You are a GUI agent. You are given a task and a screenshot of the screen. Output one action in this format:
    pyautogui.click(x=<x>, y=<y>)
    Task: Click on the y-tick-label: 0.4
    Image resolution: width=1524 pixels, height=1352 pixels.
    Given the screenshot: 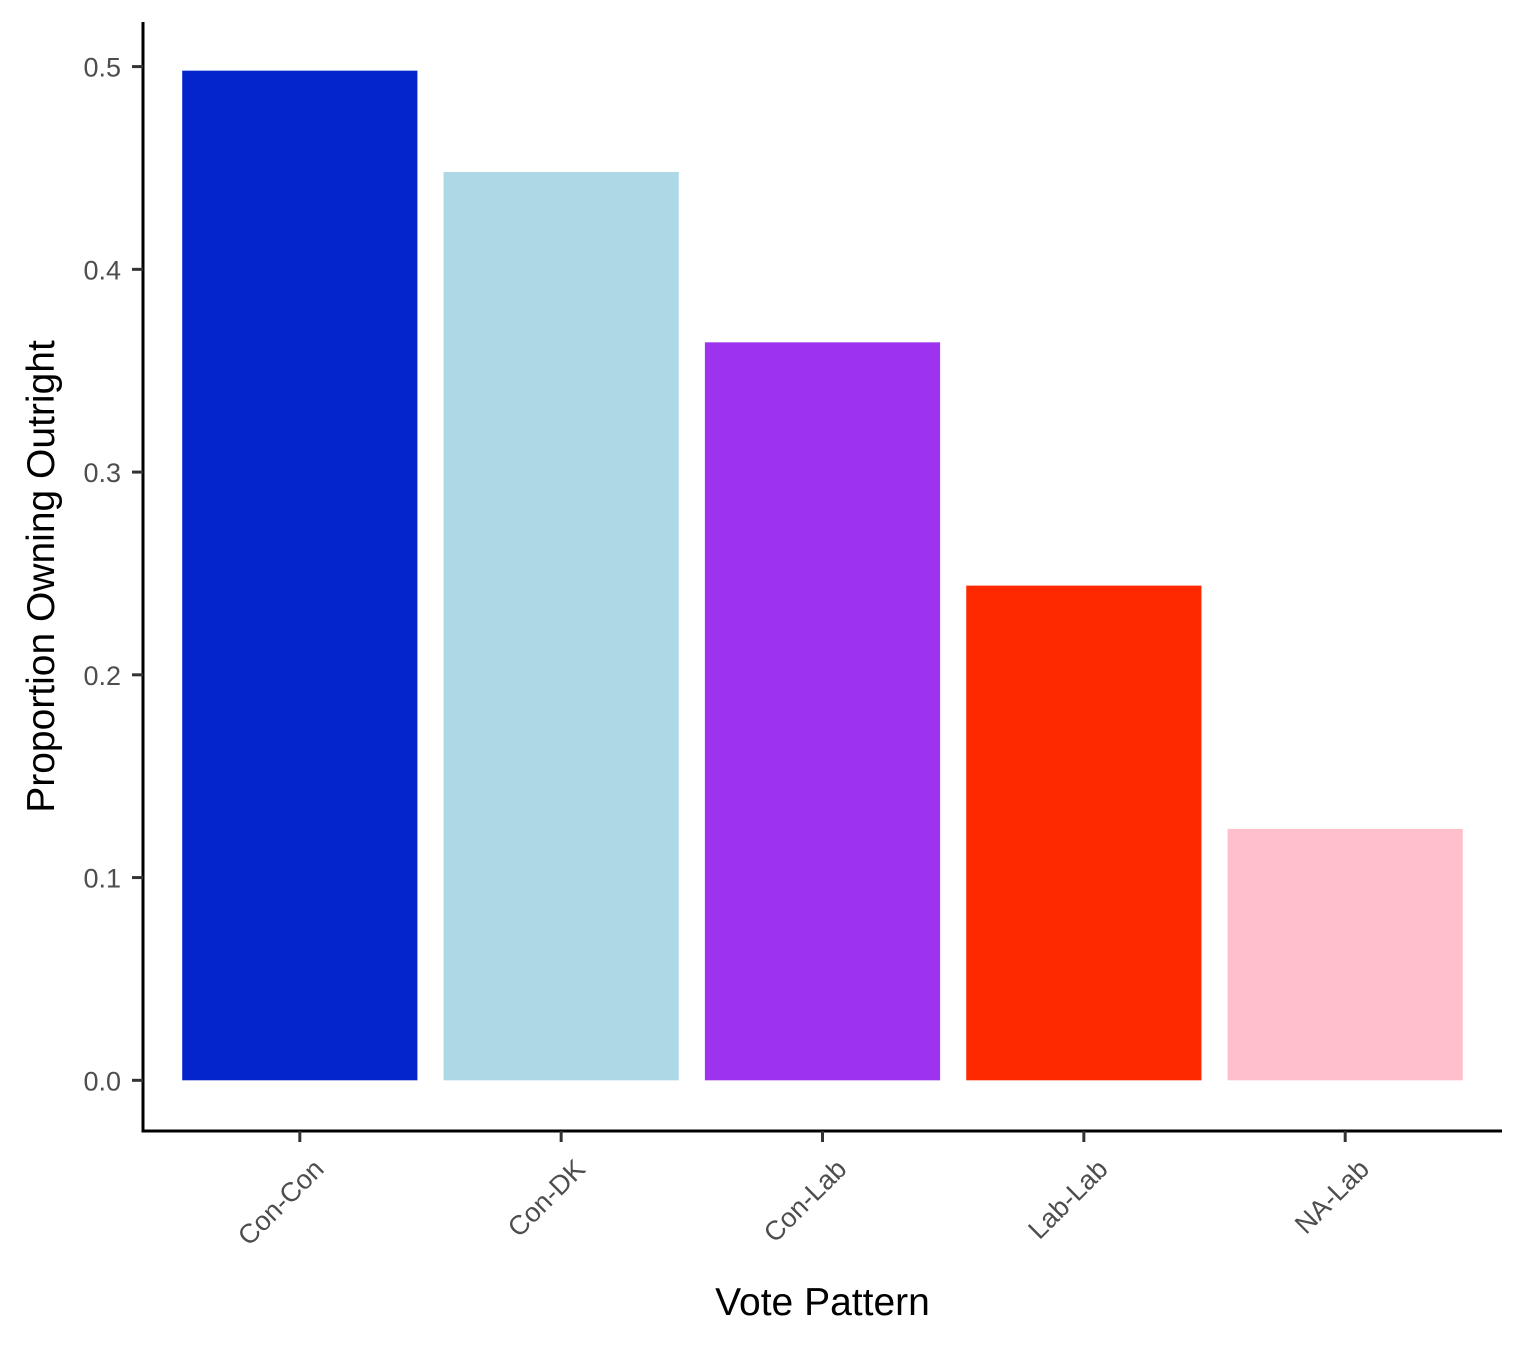 What is the action you would take?
    pyautogui.click(x=102, y=270)
    